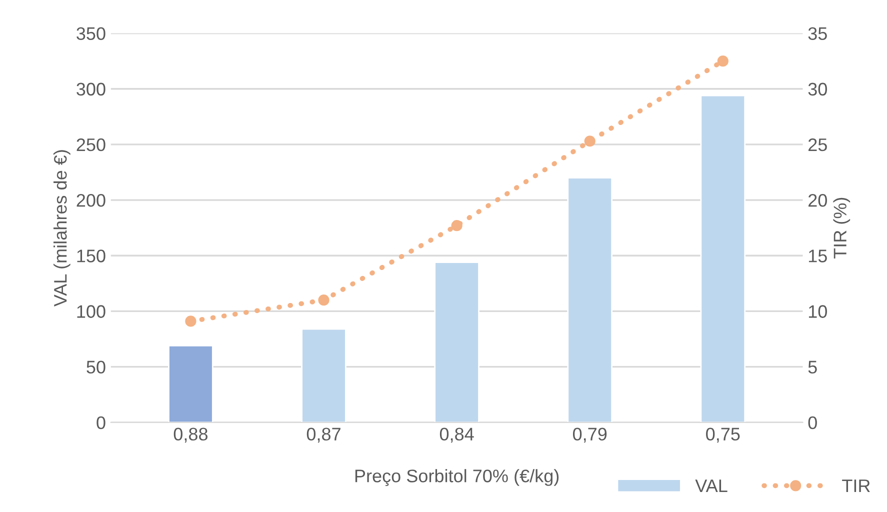 The height and width of the screenshot is (512, 887). I want to click on y2-tick-label: 0, so click(812, 423).